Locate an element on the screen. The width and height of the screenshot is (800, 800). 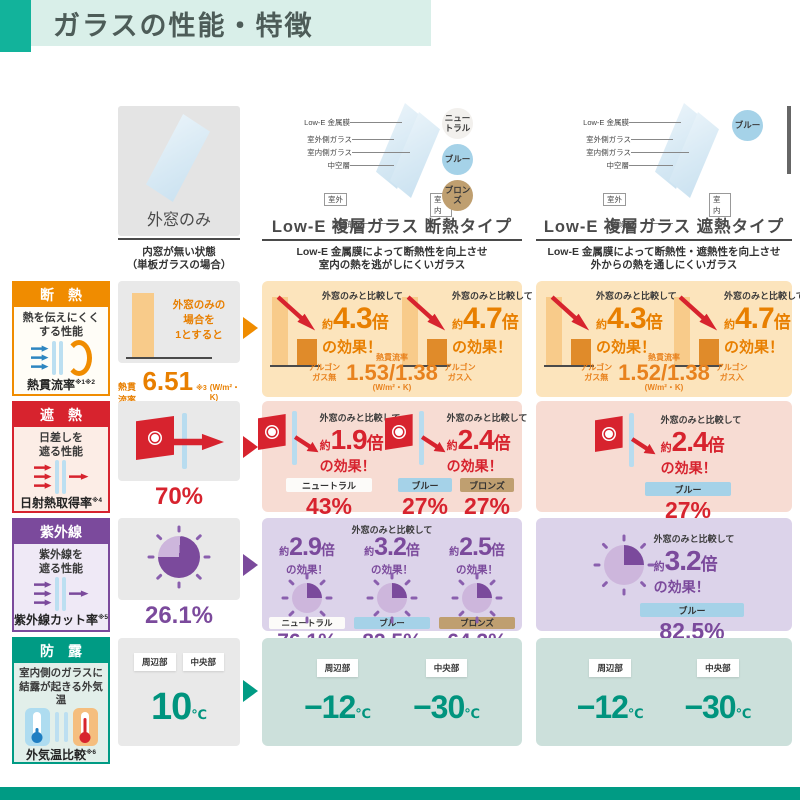
uvalue-number: 1.52/1.38 is located at coordinates (664, 372).